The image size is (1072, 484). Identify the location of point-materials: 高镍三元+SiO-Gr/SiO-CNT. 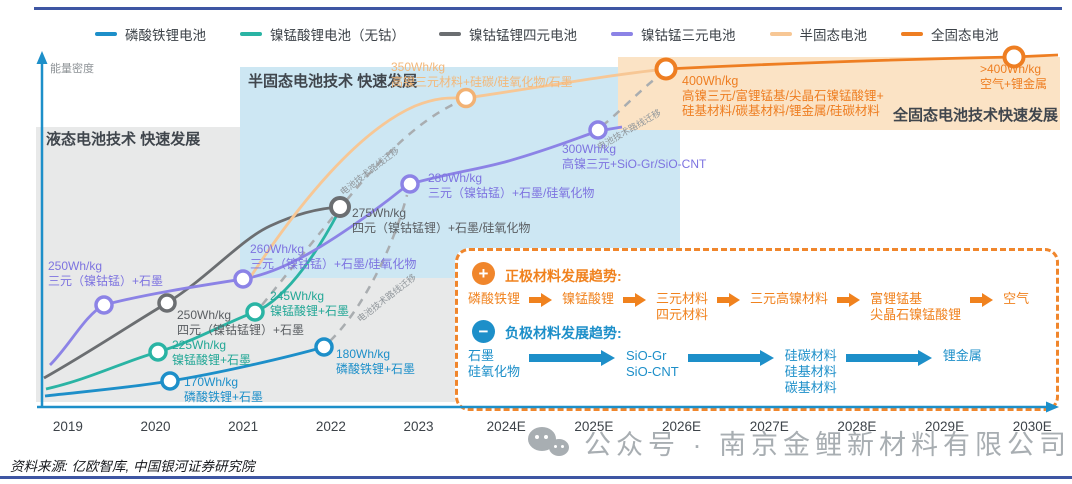
(634, 164).